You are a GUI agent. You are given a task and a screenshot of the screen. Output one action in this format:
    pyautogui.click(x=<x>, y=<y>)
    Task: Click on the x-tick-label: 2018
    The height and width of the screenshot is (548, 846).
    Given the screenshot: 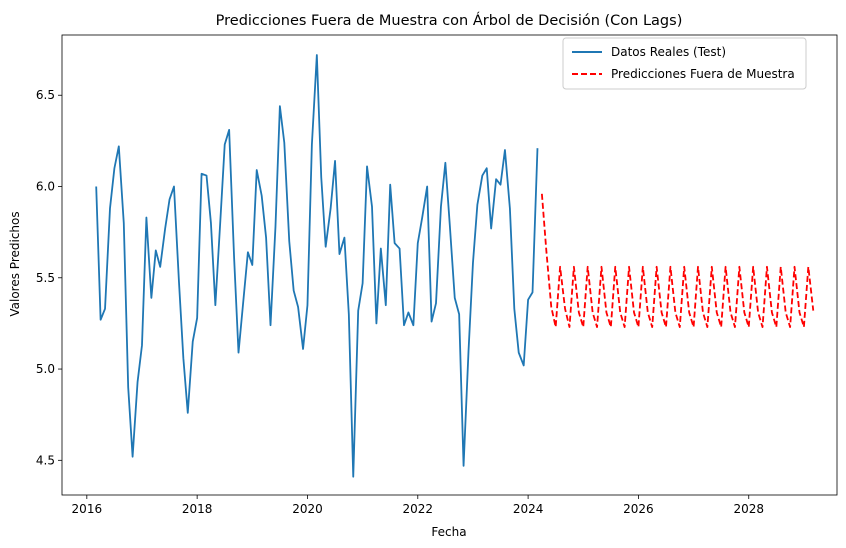 What is the action you would take?
    pyautogui.click(x=197, y=509)
    